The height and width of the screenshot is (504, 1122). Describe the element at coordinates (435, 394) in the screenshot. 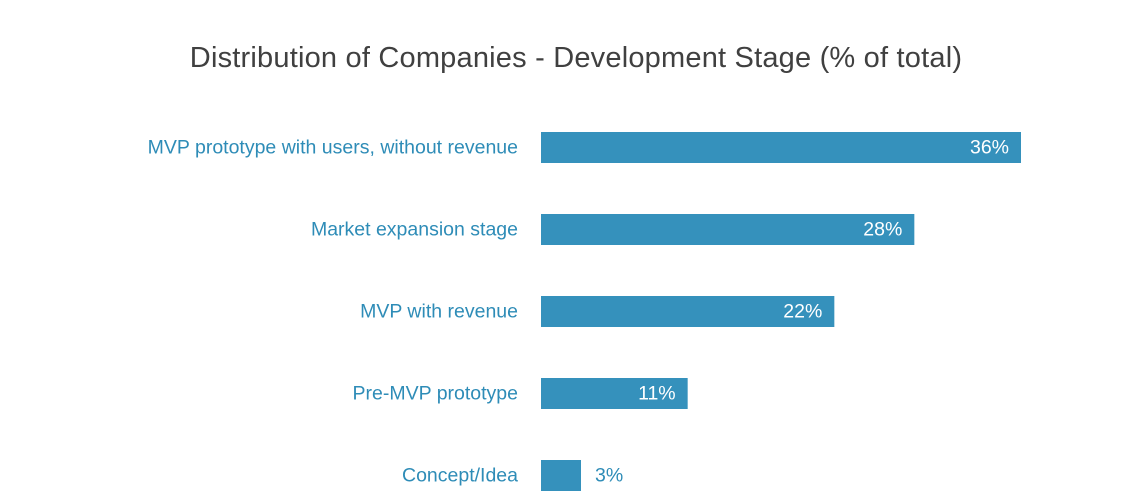

I see `category-label: Pre-MVP prototype` at that location.